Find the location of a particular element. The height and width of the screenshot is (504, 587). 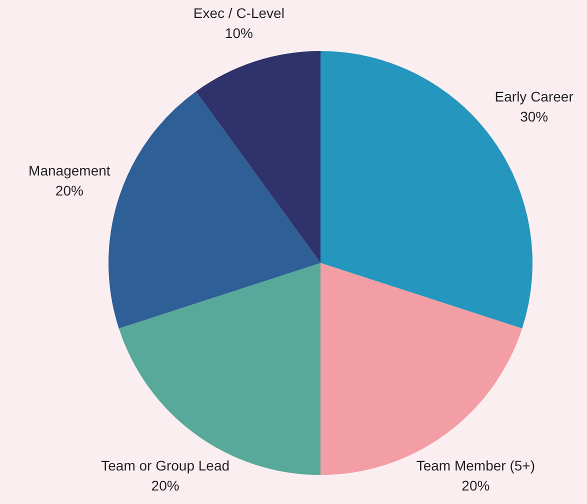

data-label: 30% is located at coordinates (534, 116).